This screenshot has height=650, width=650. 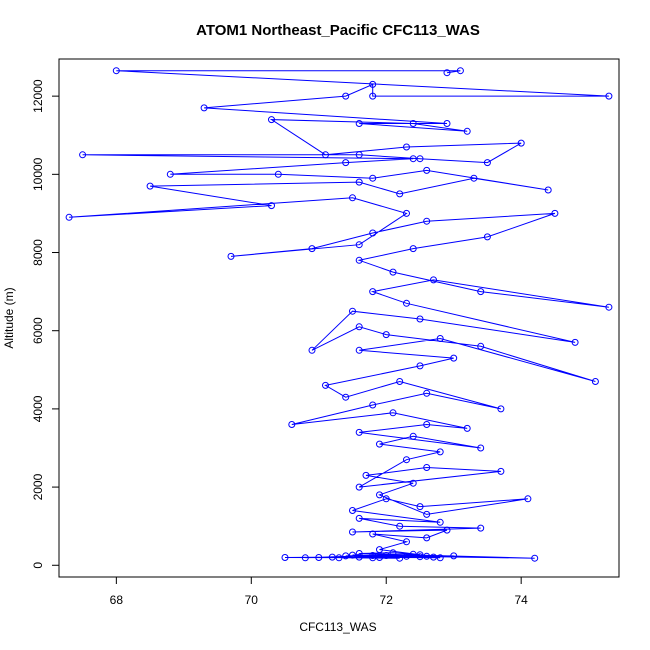 What do you see at coordinates (319, 591) in the screenshot?
I see `x-axis: 68 70 72 74` at bounding box center [319, 591].